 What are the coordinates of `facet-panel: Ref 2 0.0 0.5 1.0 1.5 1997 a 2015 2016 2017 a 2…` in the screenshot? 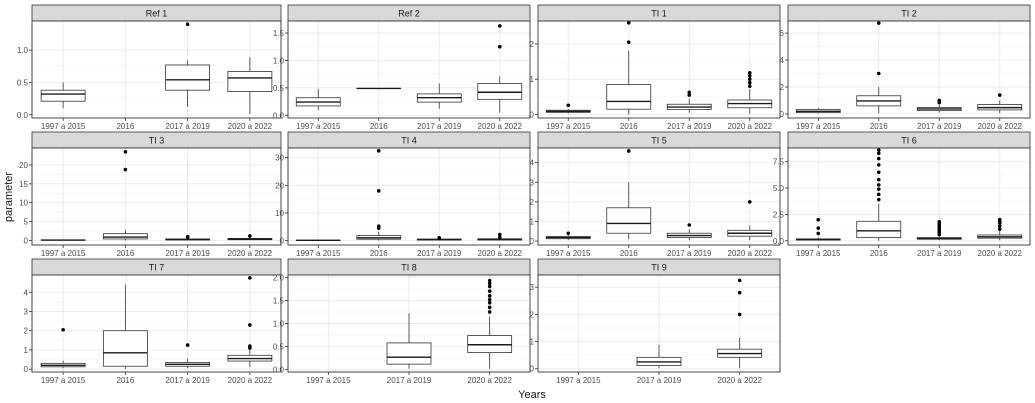 It's located at (402, 67).